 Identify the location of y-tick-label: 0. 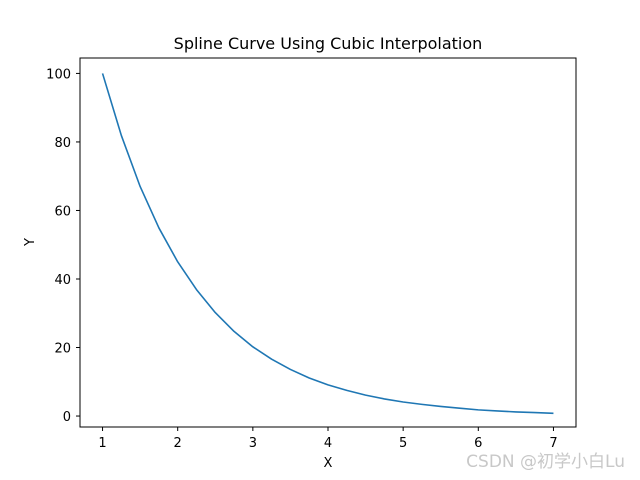
(67, 417).